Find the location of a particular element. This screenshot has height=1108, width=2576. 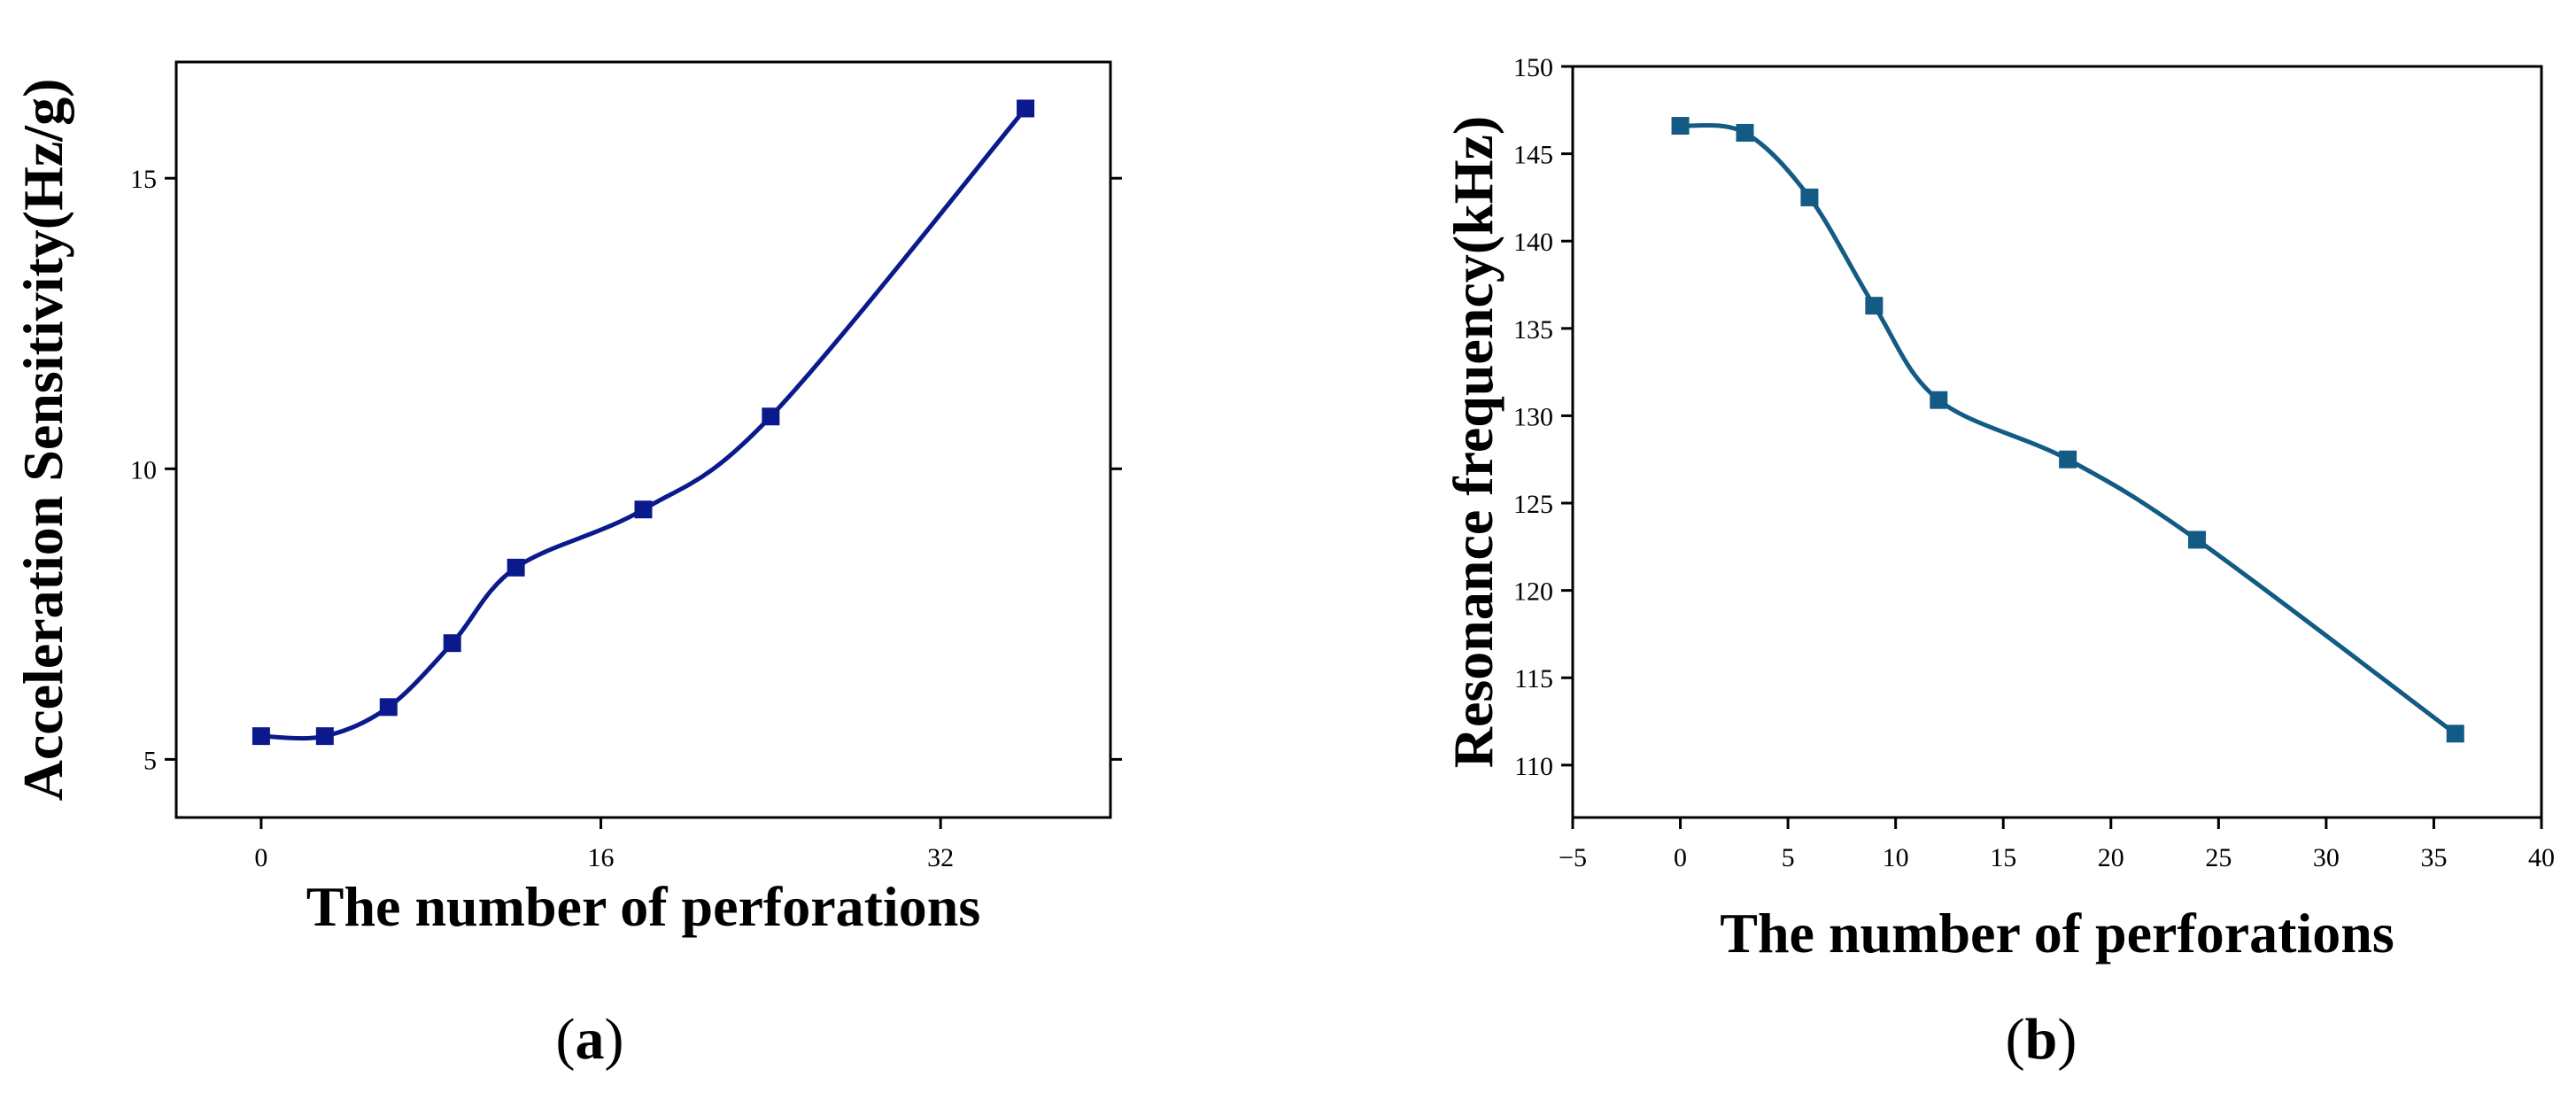

y-tick-label: 10 is located at coordinates (143, 469).